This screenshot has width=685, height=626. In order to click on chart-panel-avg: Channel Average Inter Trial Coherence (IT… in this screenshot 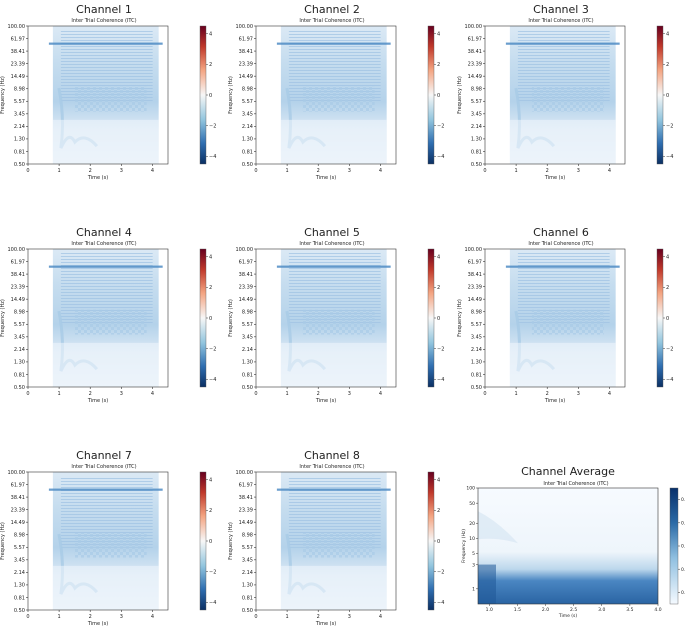, I will do `click(573, 542)`.